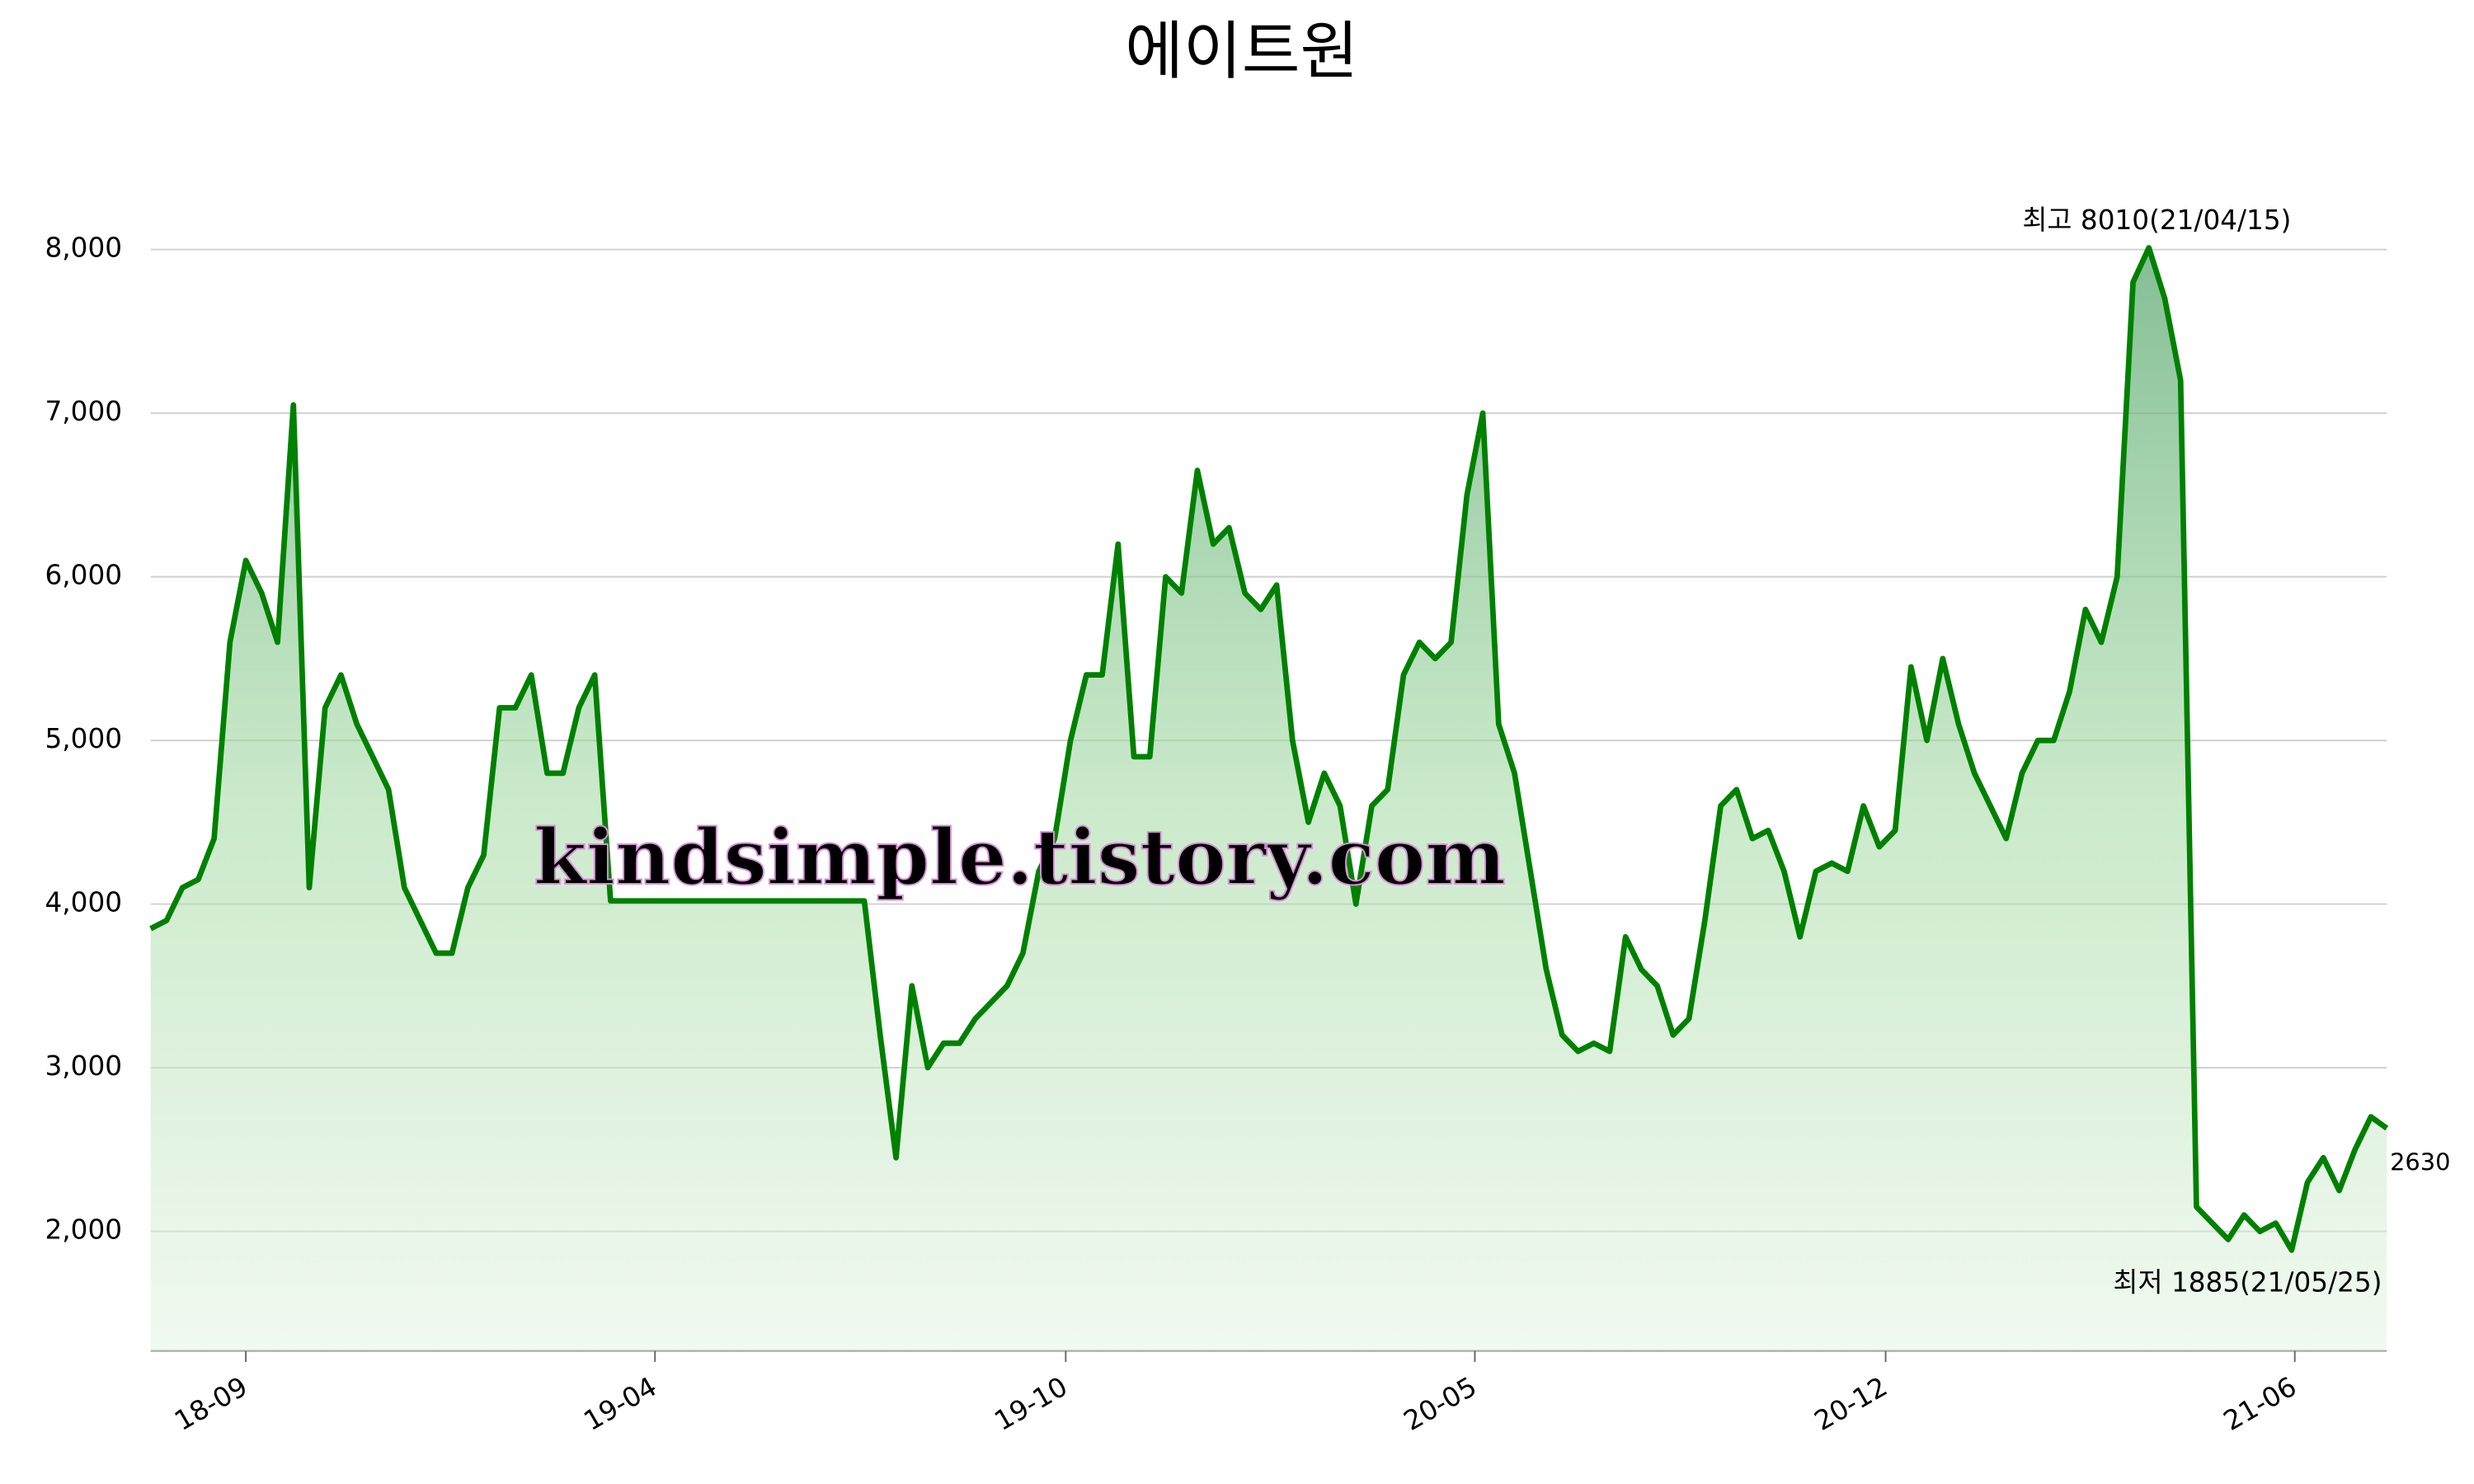  What do you see at coordinates (619, 1404) in the screenshot?
I see `x-tick-label: 19-04` at bounding box center [619, 1404].